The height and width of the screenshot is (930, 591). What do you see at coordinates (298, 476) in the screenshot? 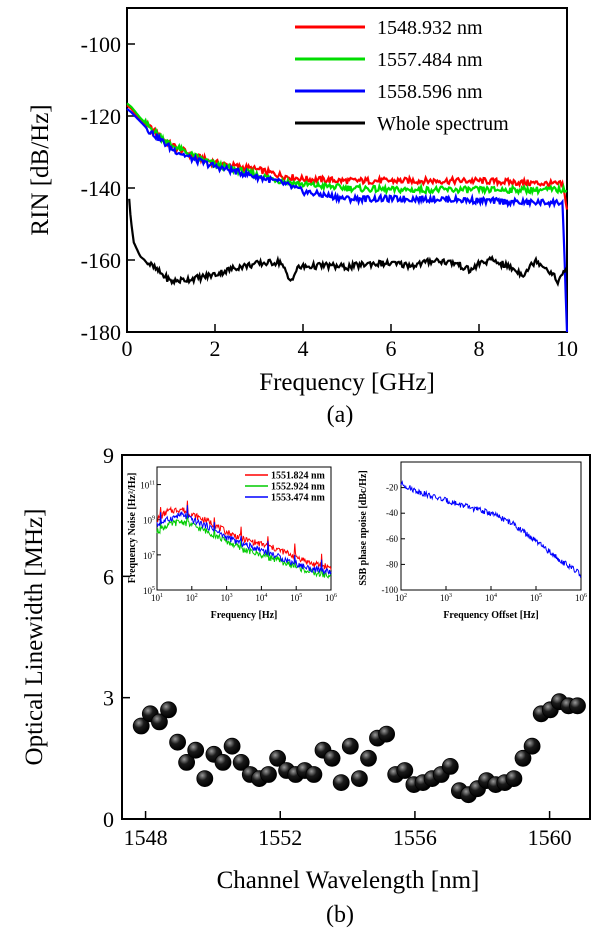
I see `inset-left-legend-label-1: 1551.824 nm` at bounding box center [298, 476].